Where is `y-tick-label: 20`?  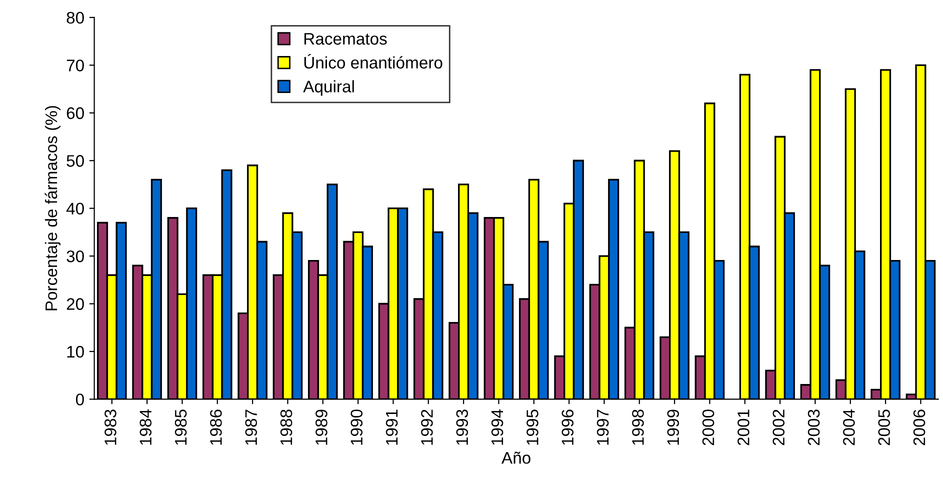 y-tick-label: 20 is located at coordinates (75, 304).